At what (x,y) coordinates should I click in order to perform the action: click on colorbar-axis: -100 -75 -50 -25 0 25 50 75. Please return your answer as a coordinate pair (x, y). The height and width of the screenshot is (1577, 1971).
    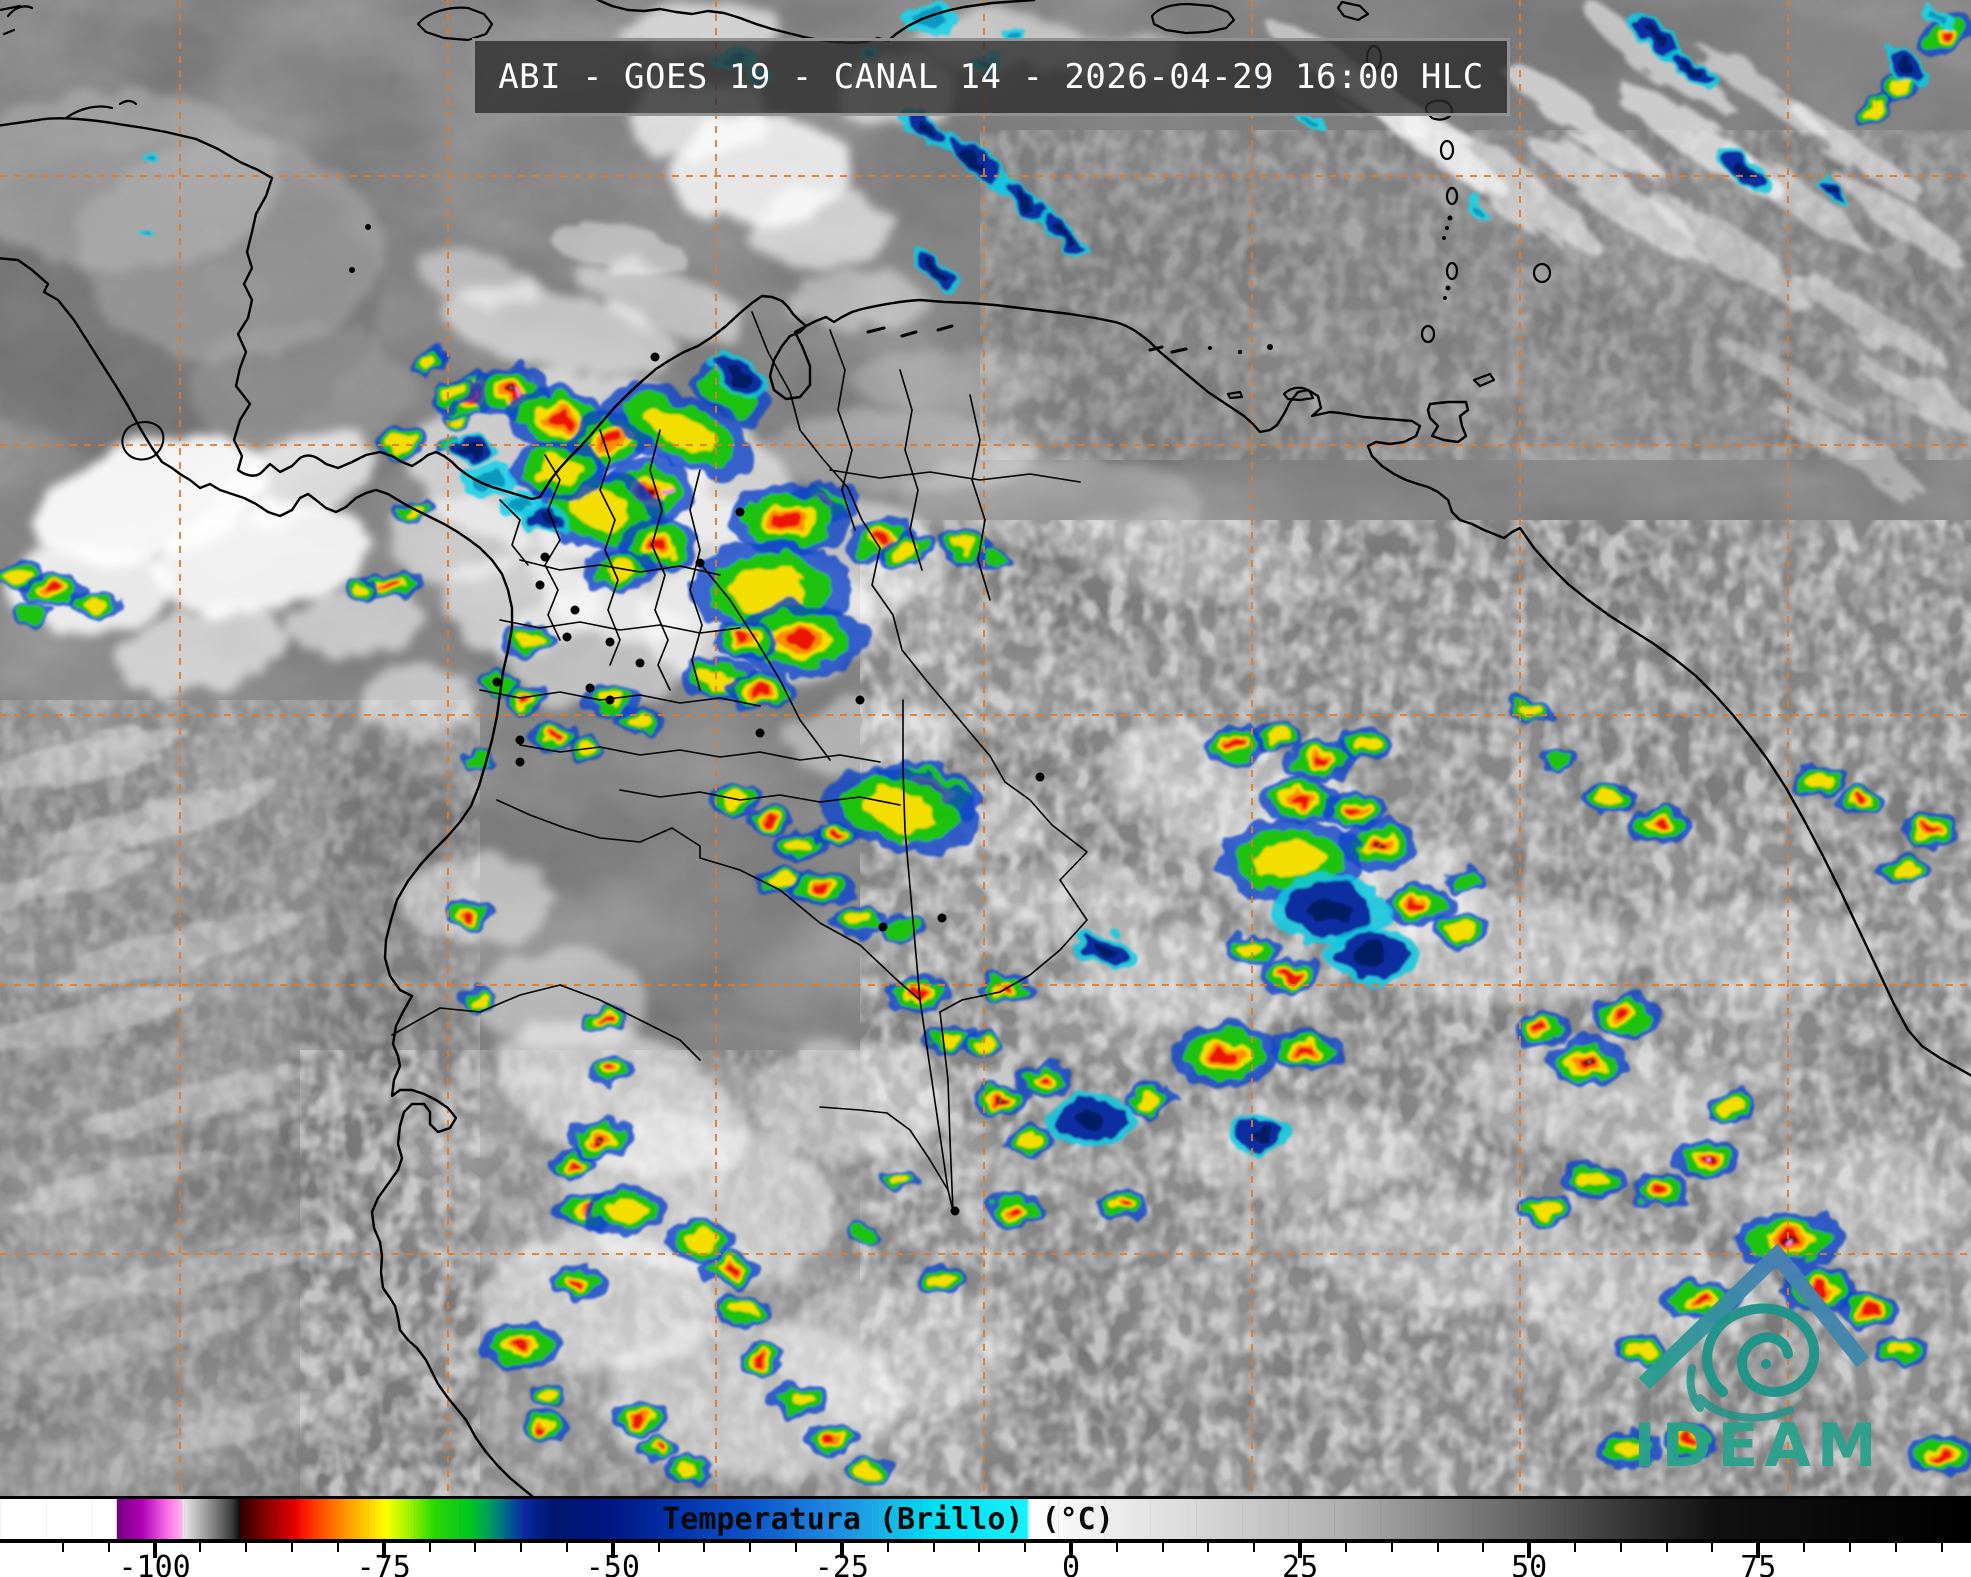
    Looking at the image, I should click on (985, 1560).